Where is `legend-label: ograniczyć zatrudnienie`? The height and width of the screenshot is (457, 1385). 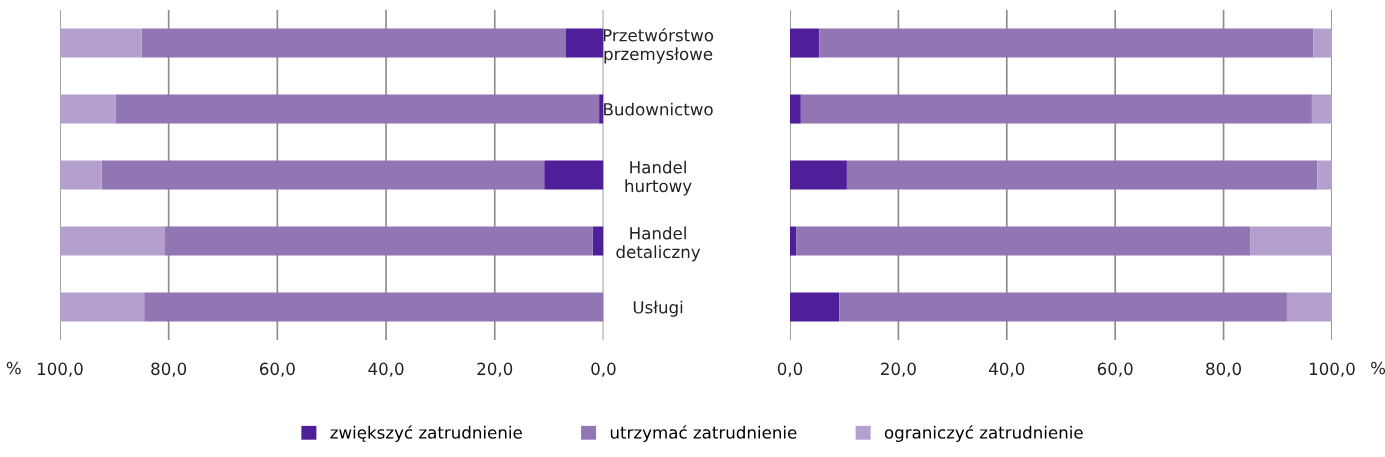 legend-label: ograniczyć zatrudnienie is located at coordinates (983, 433).